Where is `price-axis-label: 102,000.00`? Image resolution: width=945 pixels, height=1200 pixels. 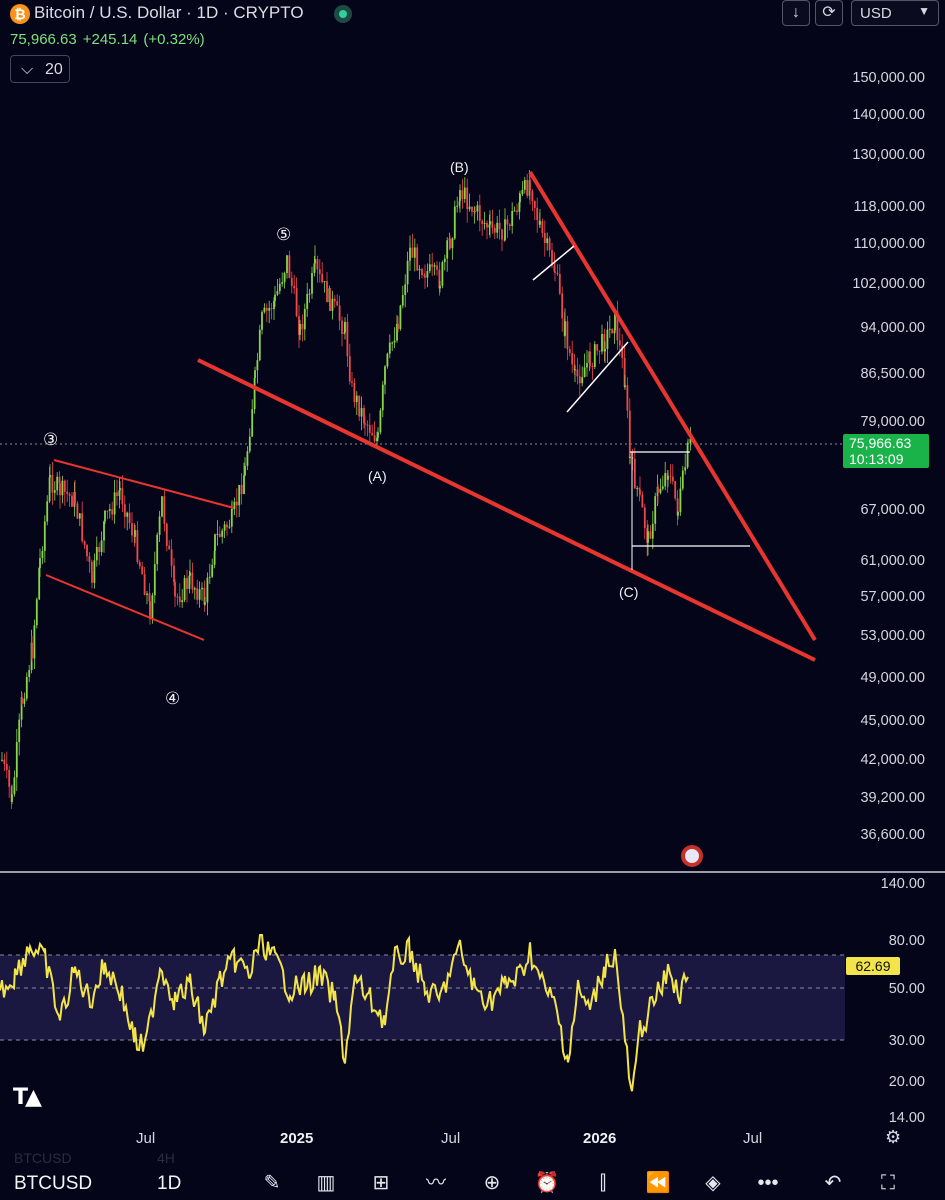
price-axis-label: 102,000.00 is located at coordinates (888, 284).